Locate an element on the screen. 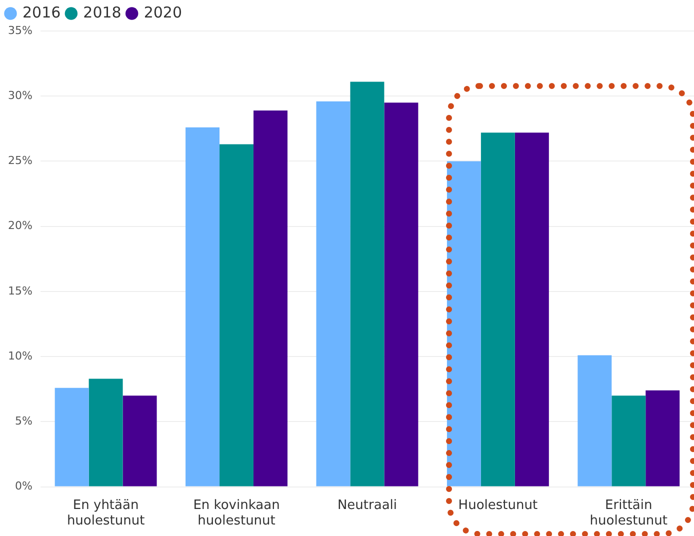  x-tick-label: Huolestunut is located at coordinates (498, 505).